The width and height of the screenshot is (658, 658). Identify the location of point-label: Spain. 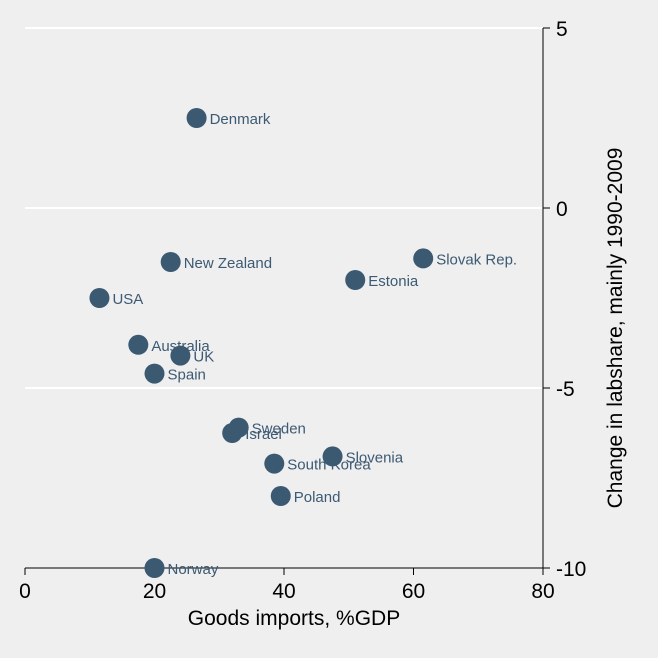
(187, 375).